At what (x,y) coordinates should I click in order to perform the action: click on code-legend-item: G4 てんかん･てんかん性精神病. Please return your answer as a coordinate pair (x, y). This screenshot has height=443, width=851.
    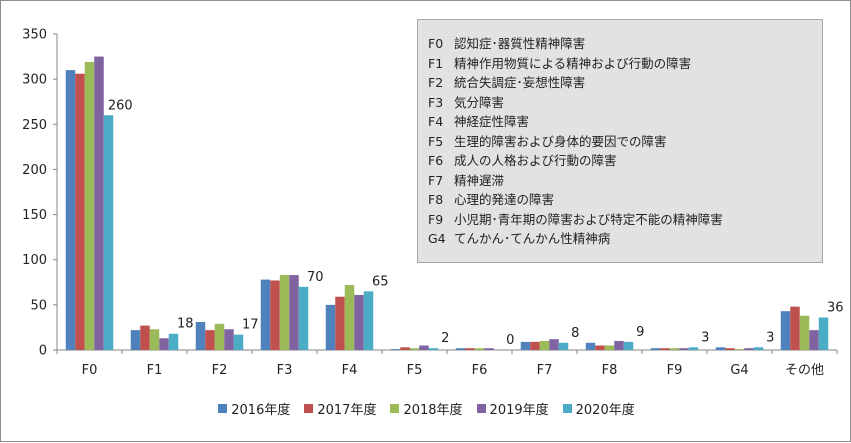
    Looking at the image, I should click on (625, 239).